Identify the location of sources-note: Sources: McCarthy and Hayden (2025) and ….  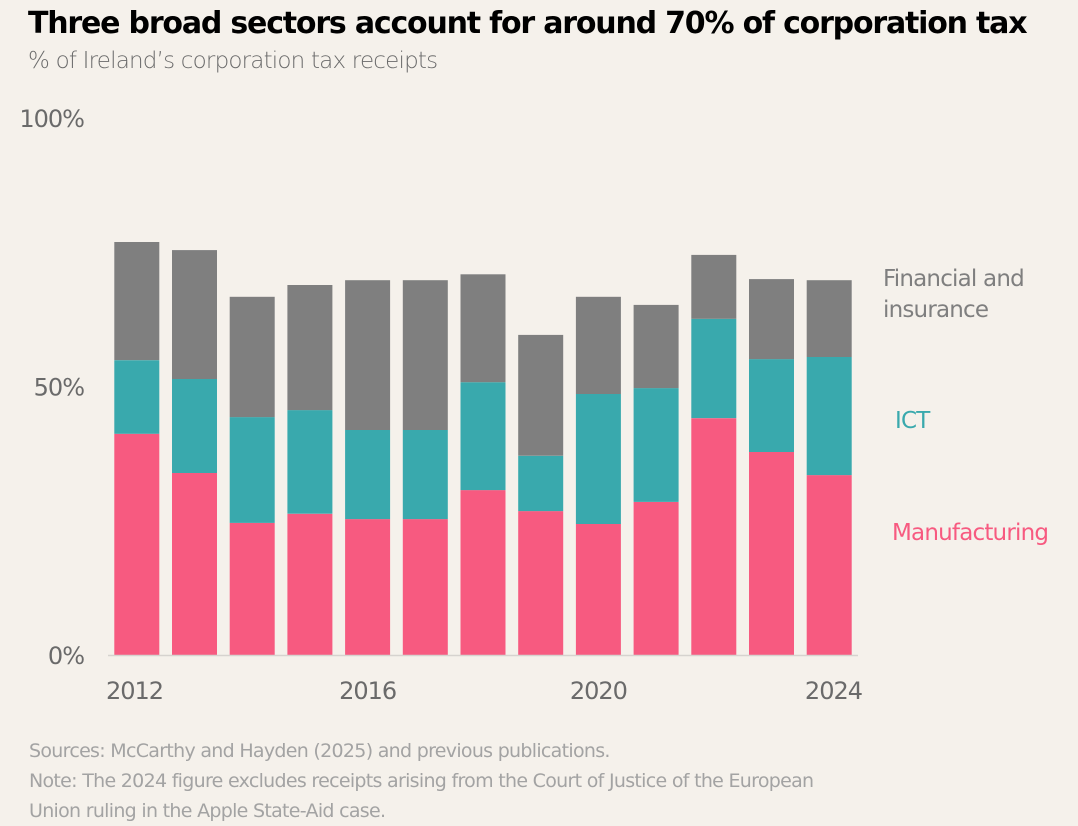
(319, 751).